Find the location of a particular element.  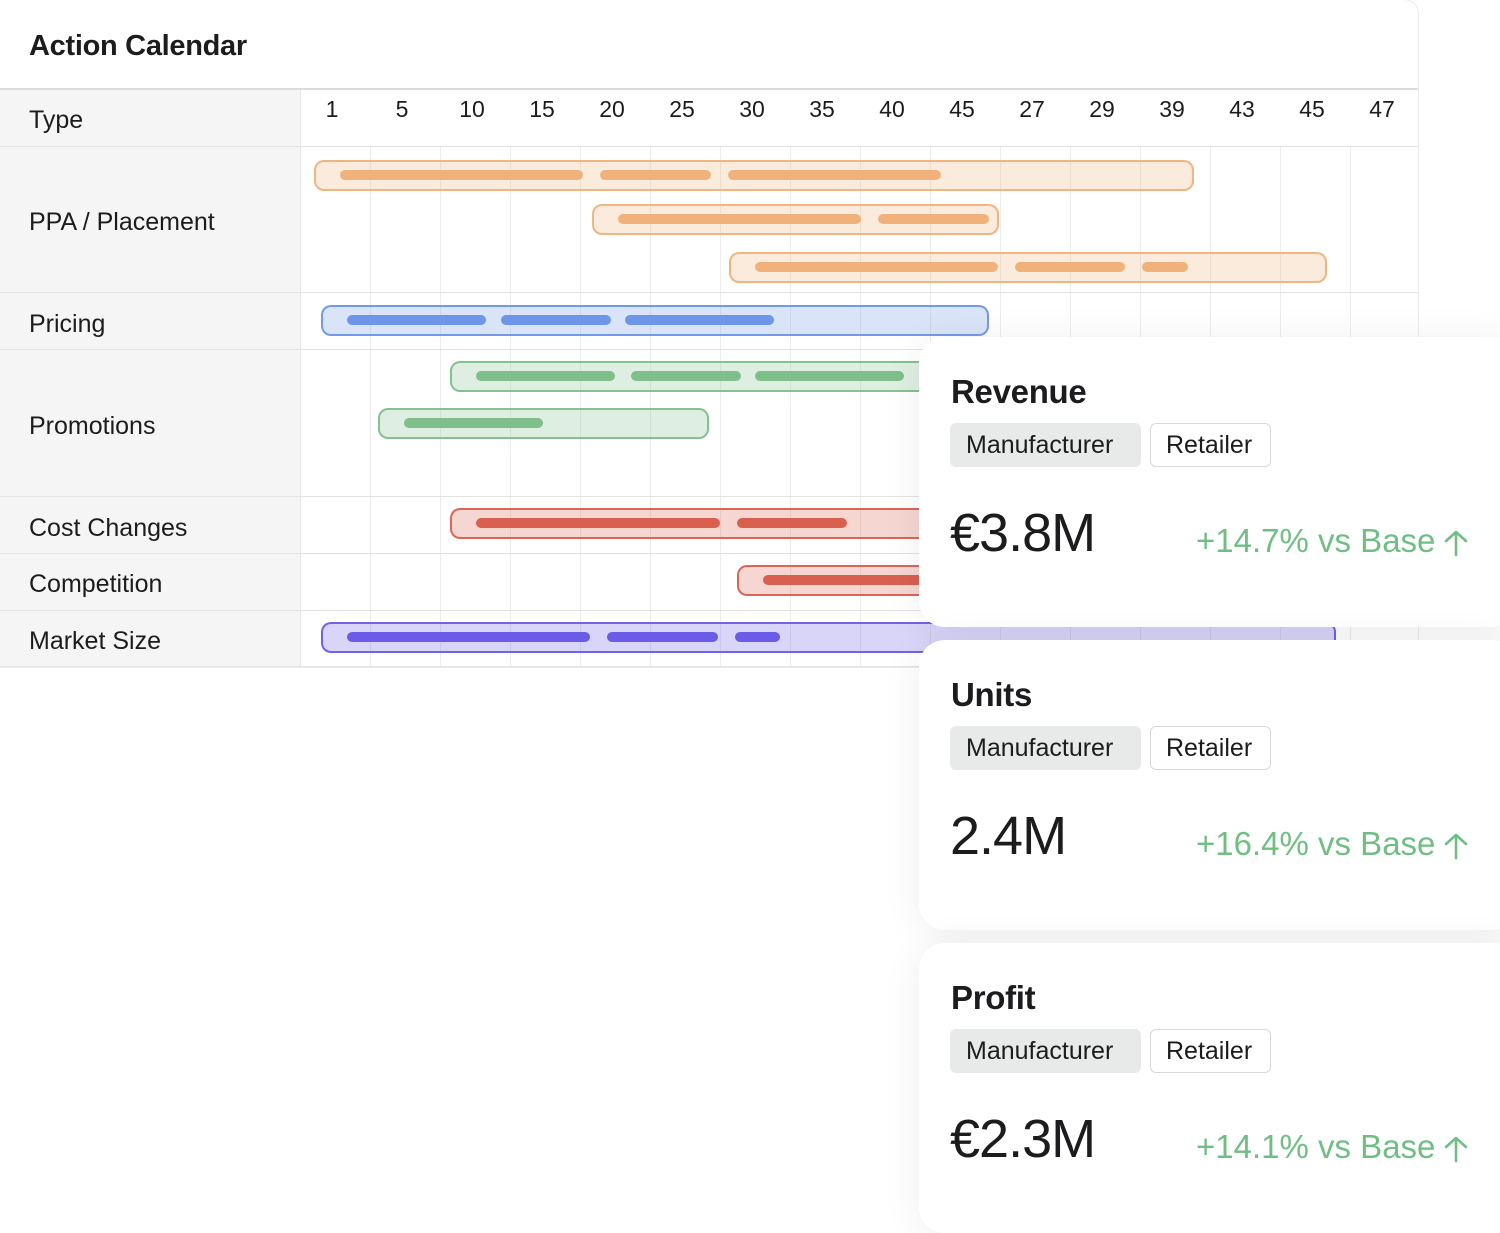

week-tick: 35 is located at coordinates (822, 109).